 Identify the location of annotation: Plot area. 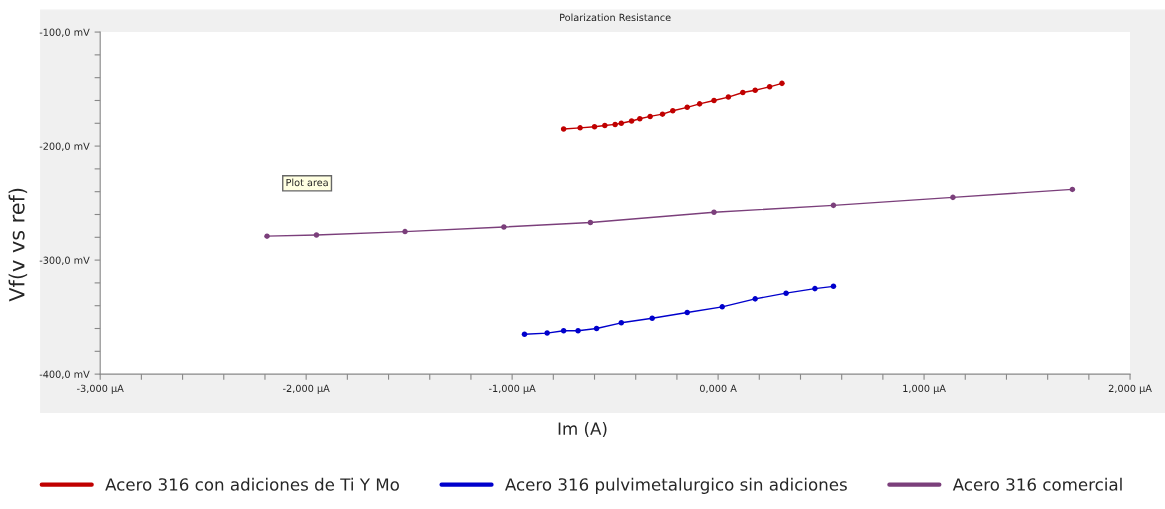
(307, 182).